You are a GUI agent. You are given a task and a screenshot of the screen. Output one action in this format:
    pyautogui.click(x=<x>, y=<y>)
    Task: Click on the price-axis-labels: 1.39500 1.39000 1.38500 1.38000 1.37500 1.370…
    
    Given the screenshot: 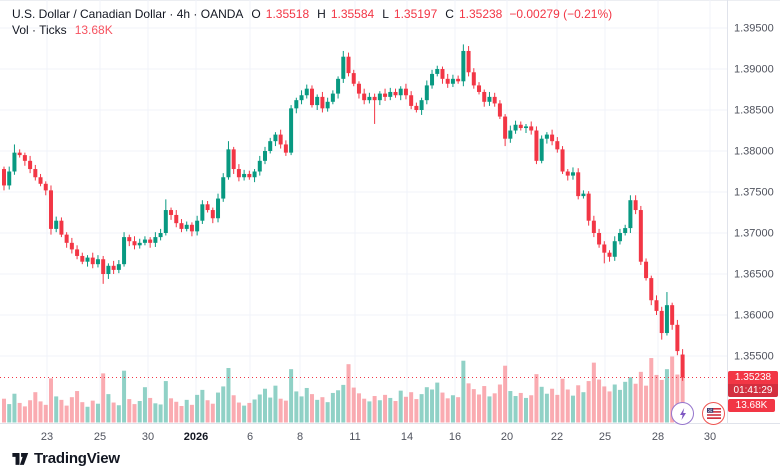 What is the action you would take?
    pyautogui.click(x=754, y=193)
    